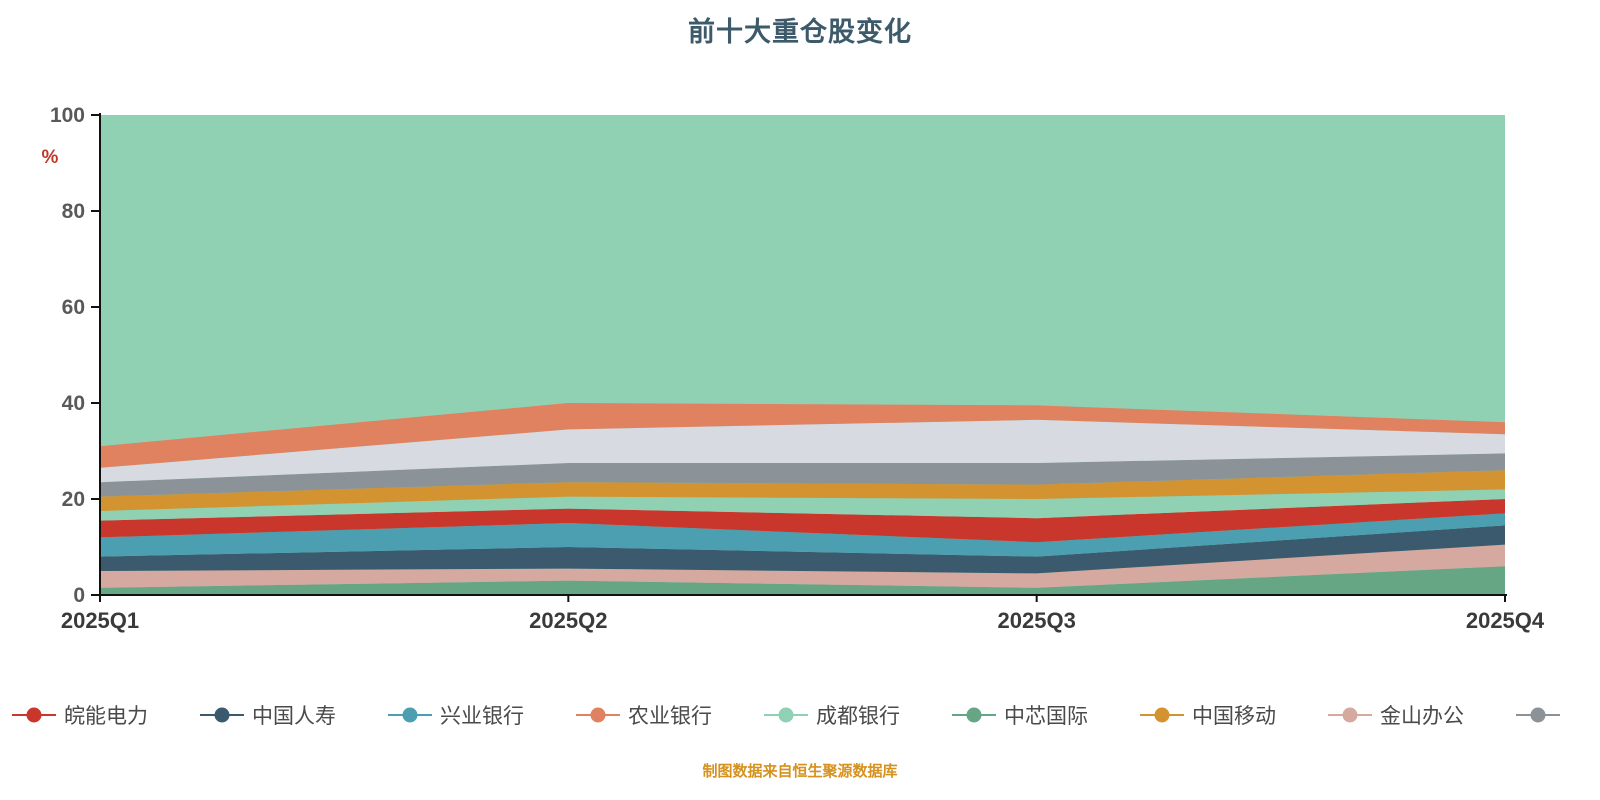 The height and width of the screenshot is (800, 1600). I want to click on legend-item-3: 兴业银行, so click(456, 715).